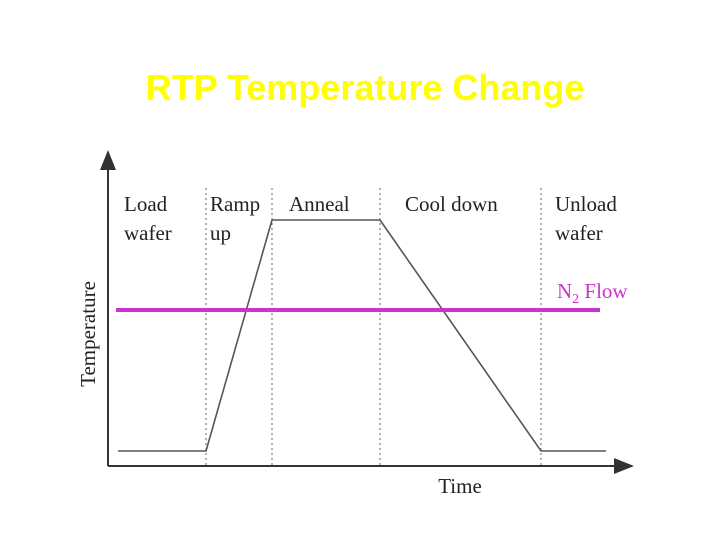  What do you see at coordinates (460, 486) in the screenshot?
I see `x-axis-label: Time` at bounding box center [460, 486].